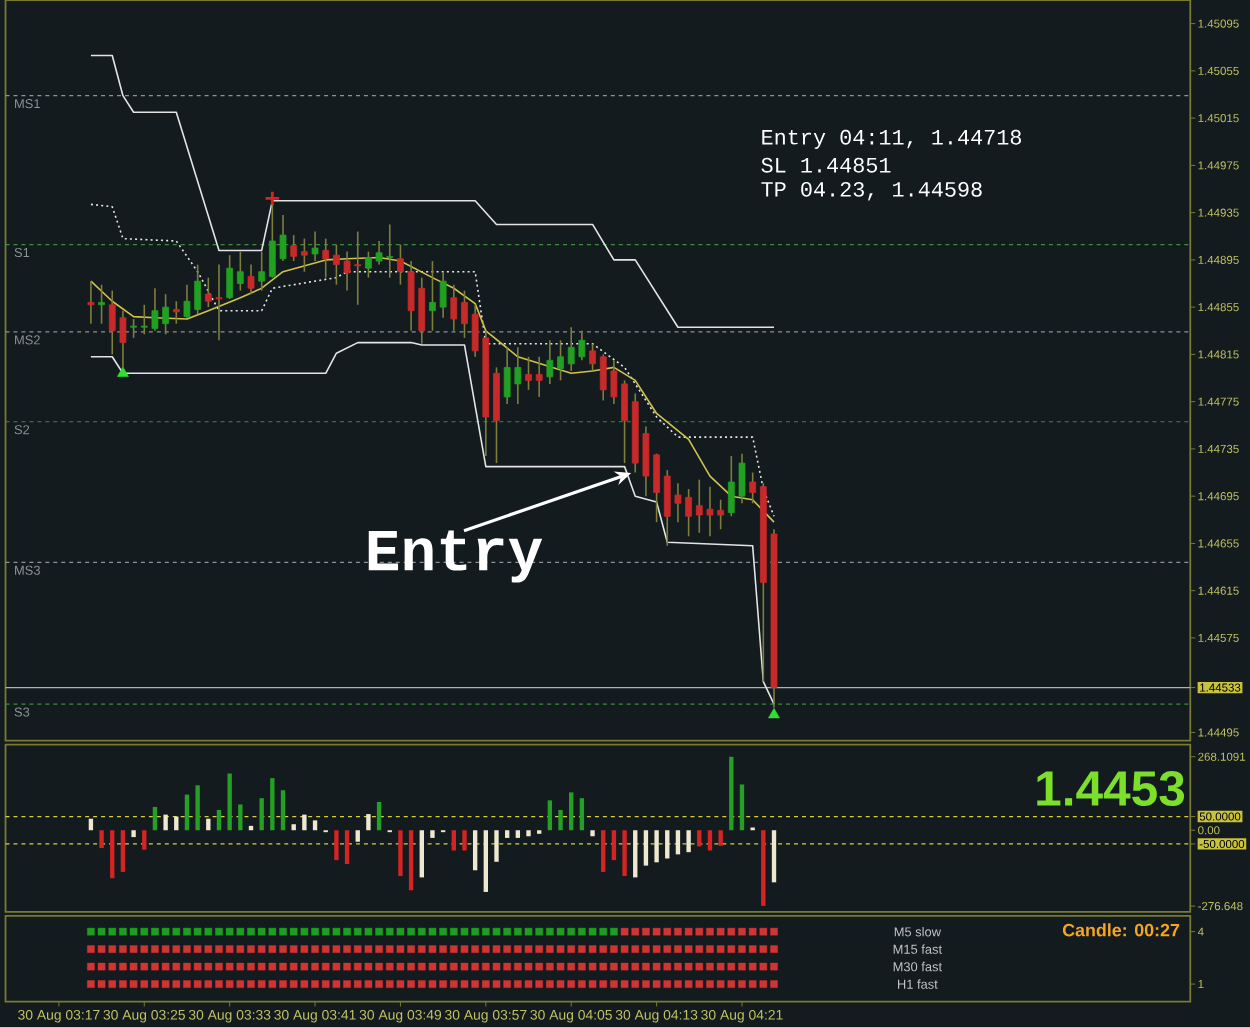  Describe the element at coordinates (455, 556) in the screenshot. I see `annotation: Entry` at that location.